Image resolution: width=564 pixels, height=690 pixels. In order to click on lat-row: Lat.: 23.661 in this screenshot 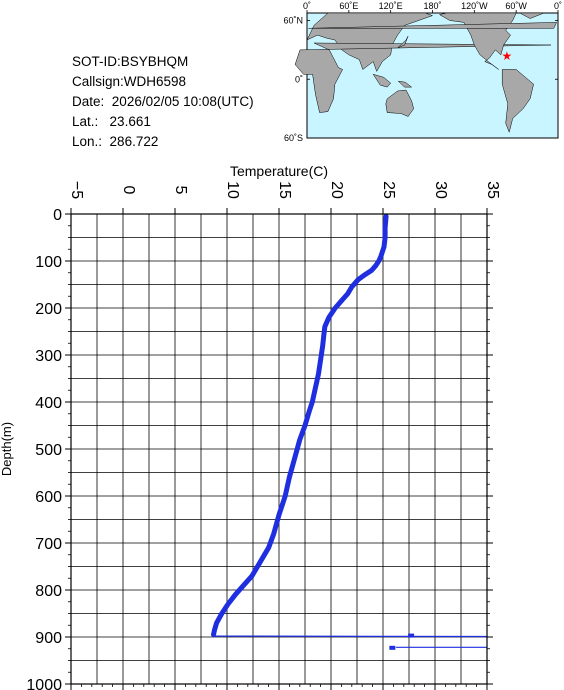, I will do `click(163, 122)`.